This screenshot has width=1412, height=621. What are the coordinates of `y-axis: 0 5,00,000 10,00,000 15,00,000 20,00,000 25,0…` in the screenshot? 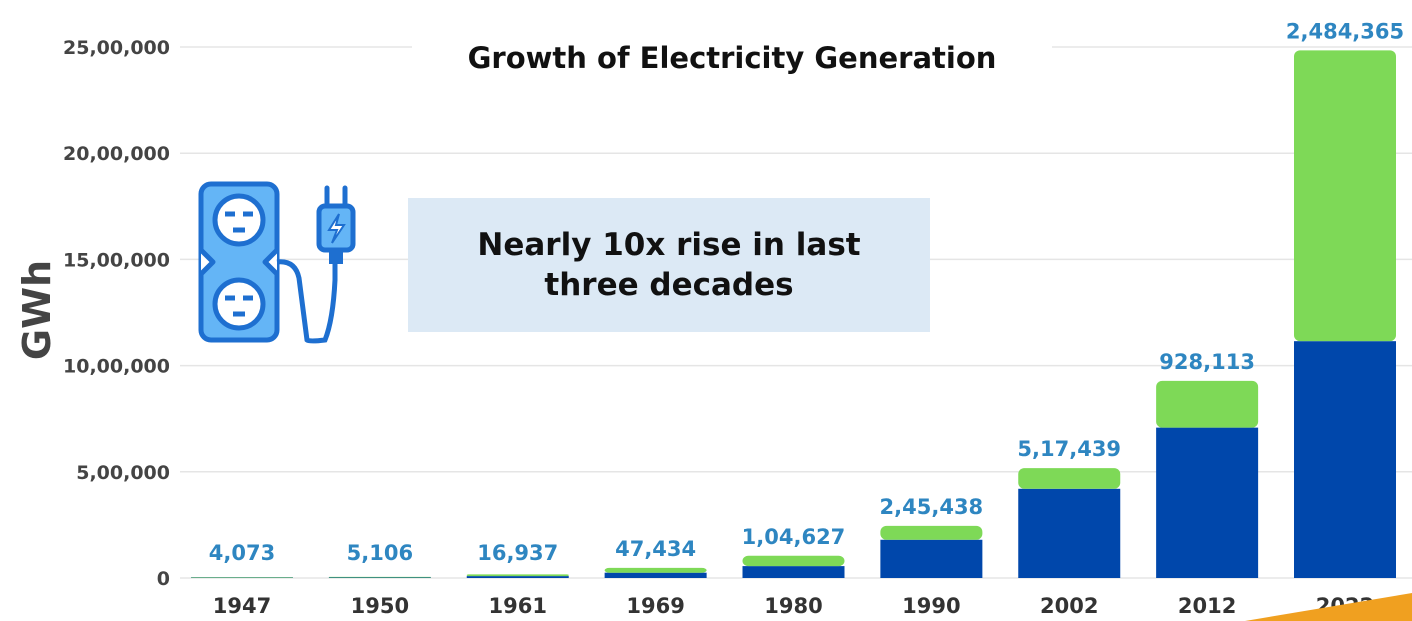 It's located at (116, 313).